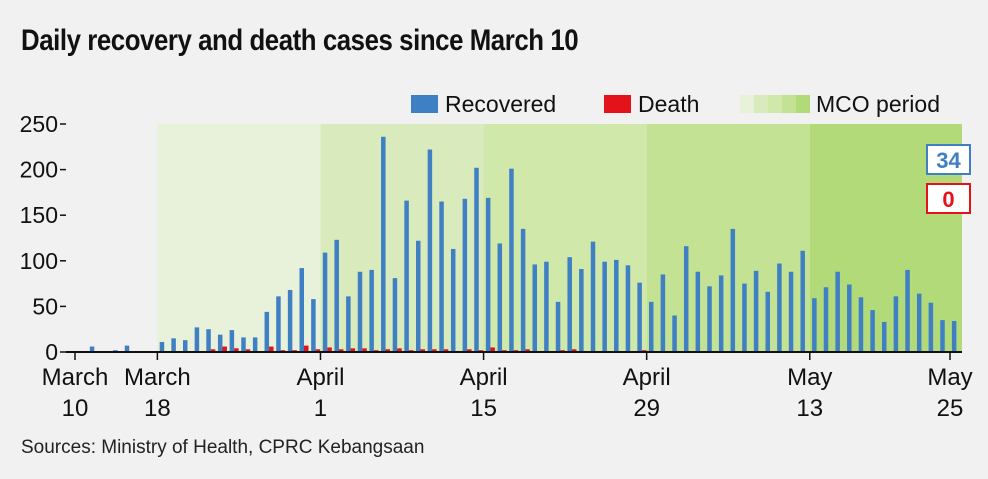 Image resolution: width=988 pixels, height=479 pixels. I want to click on latest-death-value: 0, so click(948, 199).